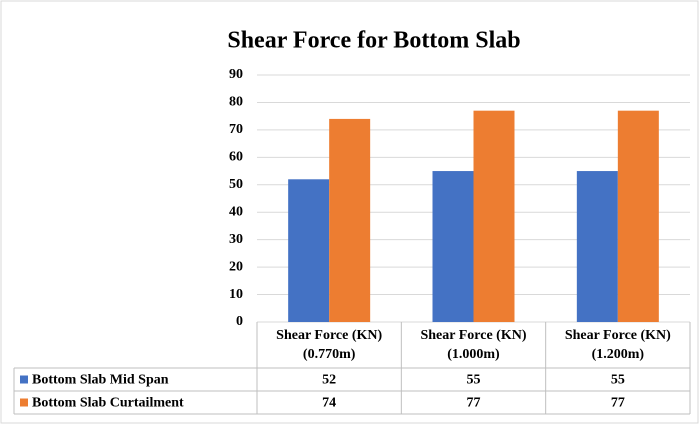 This screenshot has height=425, width=700. I want to click on x-category: Shear Force (KN) (1.200m), so click(617, 345).